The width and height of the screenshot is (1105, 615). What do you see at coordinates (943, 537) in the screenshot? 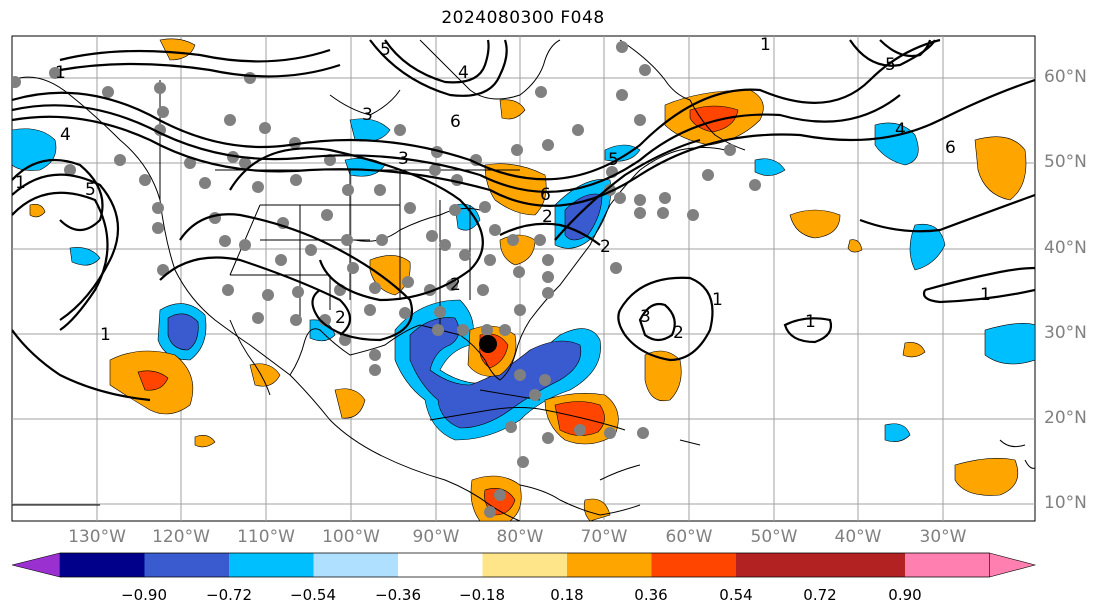
I see `lon-label: 30°W` at bounding box center [943, 537].